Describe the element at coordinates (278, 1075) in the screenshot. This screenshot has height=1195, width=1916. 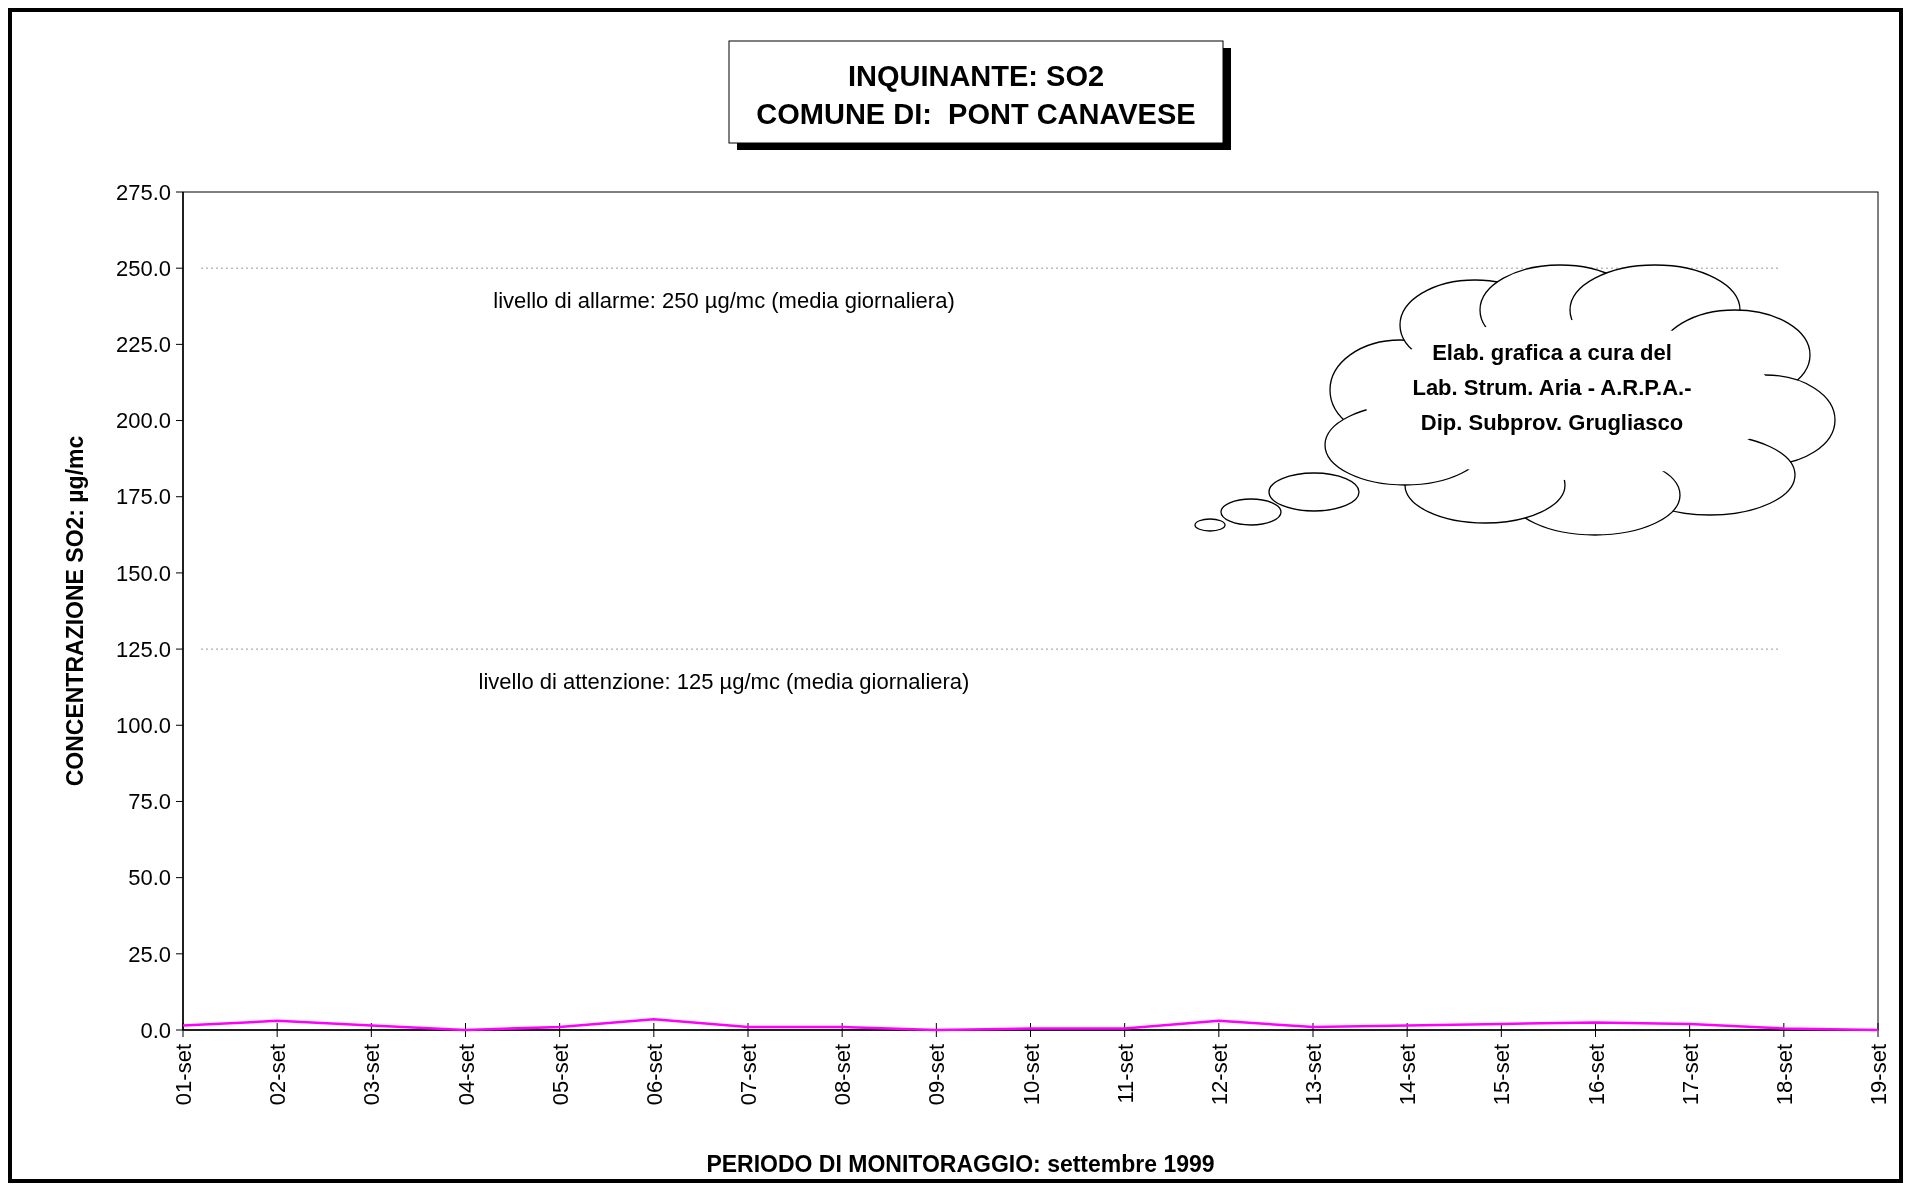
I see `x-tick-label: 02-set` at that location.